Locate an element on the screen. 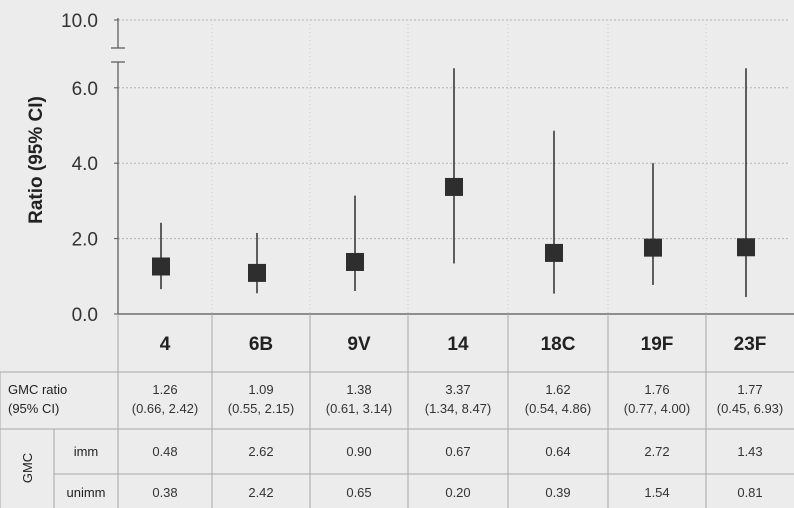  gmc-value: 0.67 is located at coordinates (457, 451).